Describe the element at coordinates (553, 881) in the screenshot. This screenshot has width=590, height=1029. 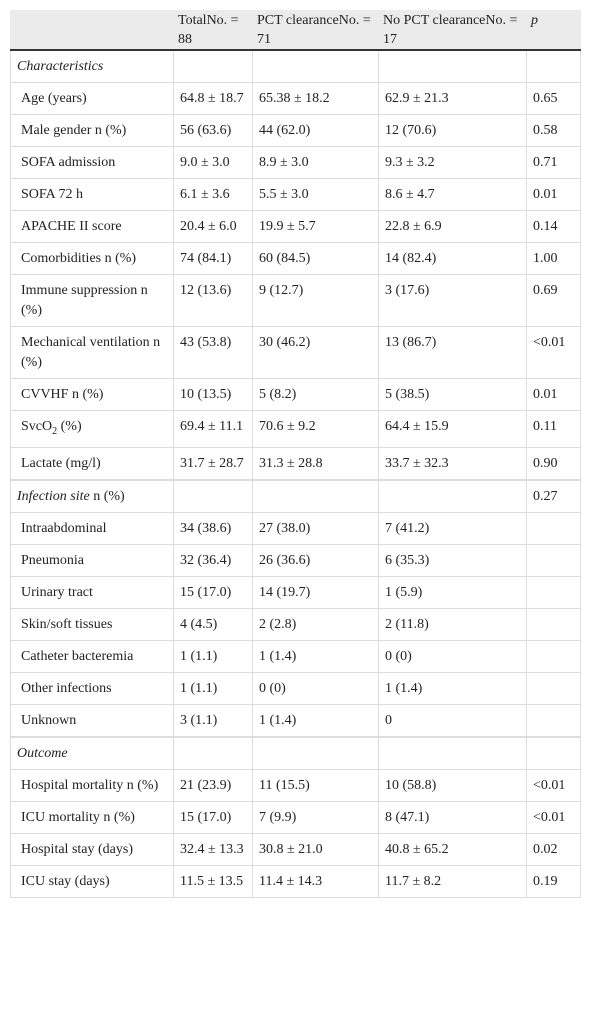
I see `value-cell: 0.19` at that location.